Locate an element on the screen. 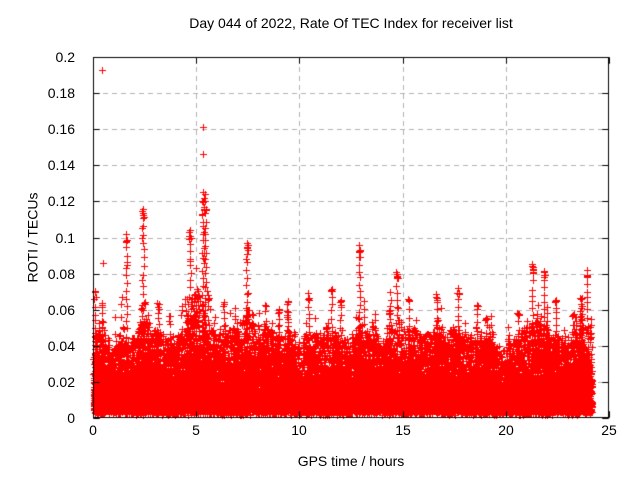 The width and height of the screenshot is (640, 480). y-tick-label-0: 0 is located at coordinates (71, 418).